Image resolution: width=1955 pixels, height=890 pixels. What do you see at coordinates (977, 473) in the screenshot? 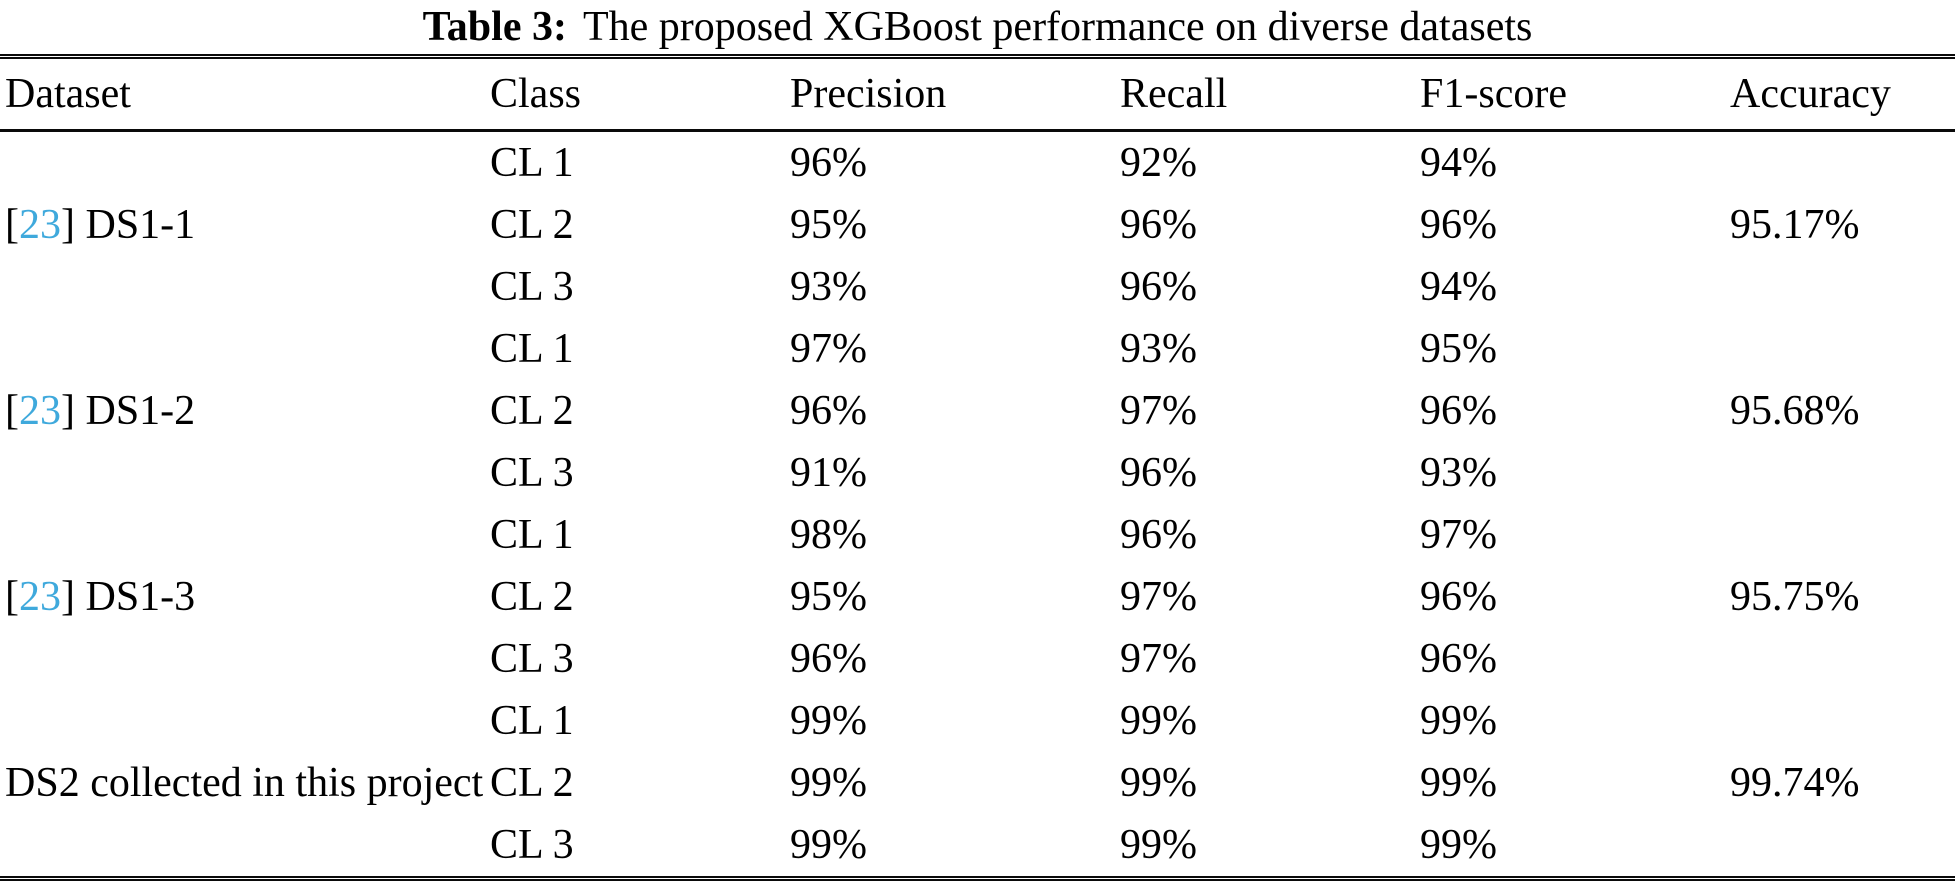
I see `table-row: CL 3 91% 96% 93%` at bounding box center [977, 473].